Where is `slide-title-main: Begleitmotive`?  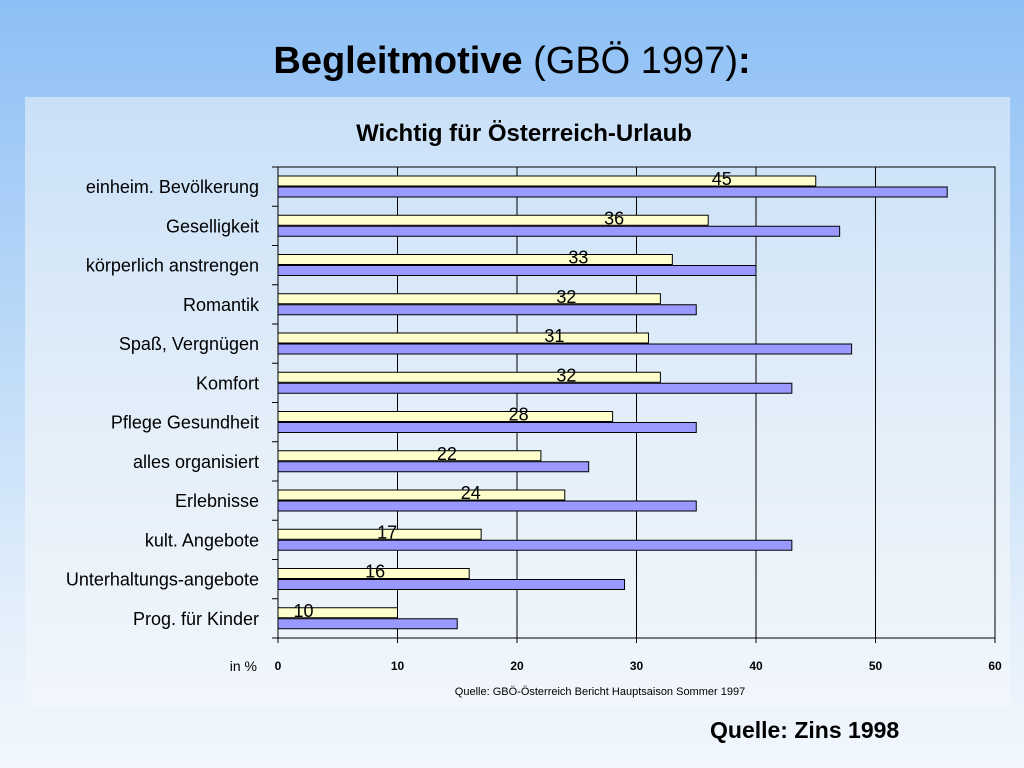 slide-title-main: Begleitmotive is located at coordinates (398, 61).